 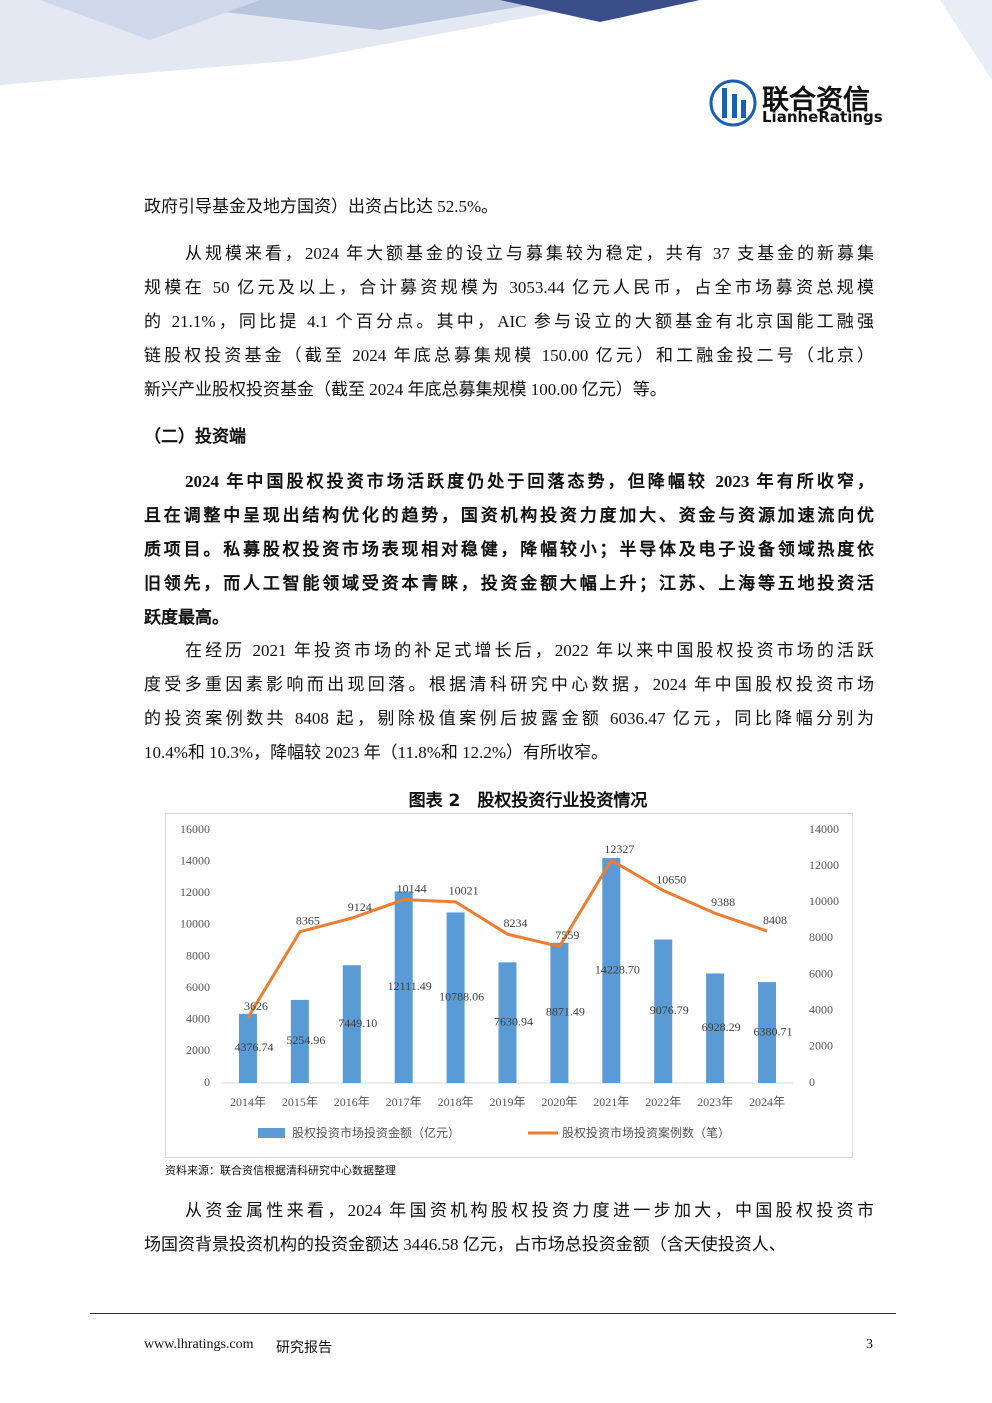 I want to click on y-tick-label: 0, so click(x=207, y=1082).